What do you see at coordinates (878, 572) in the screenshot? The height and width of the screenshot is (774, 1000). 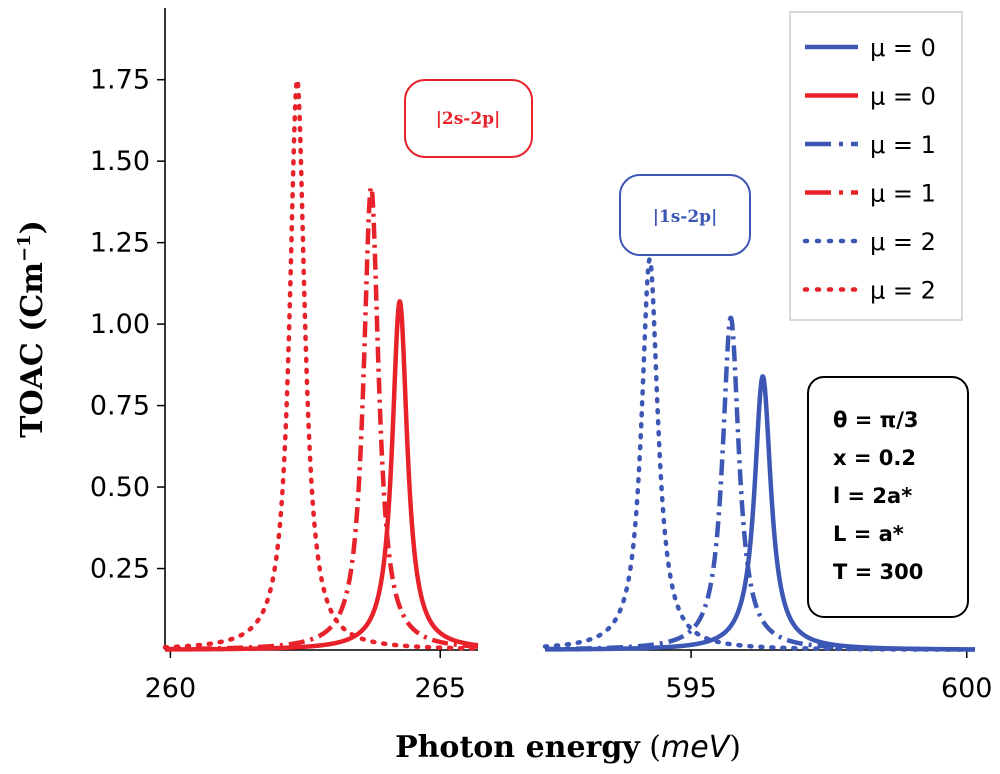 I see `param-line: T = 300` at bounding box center [878, 572].